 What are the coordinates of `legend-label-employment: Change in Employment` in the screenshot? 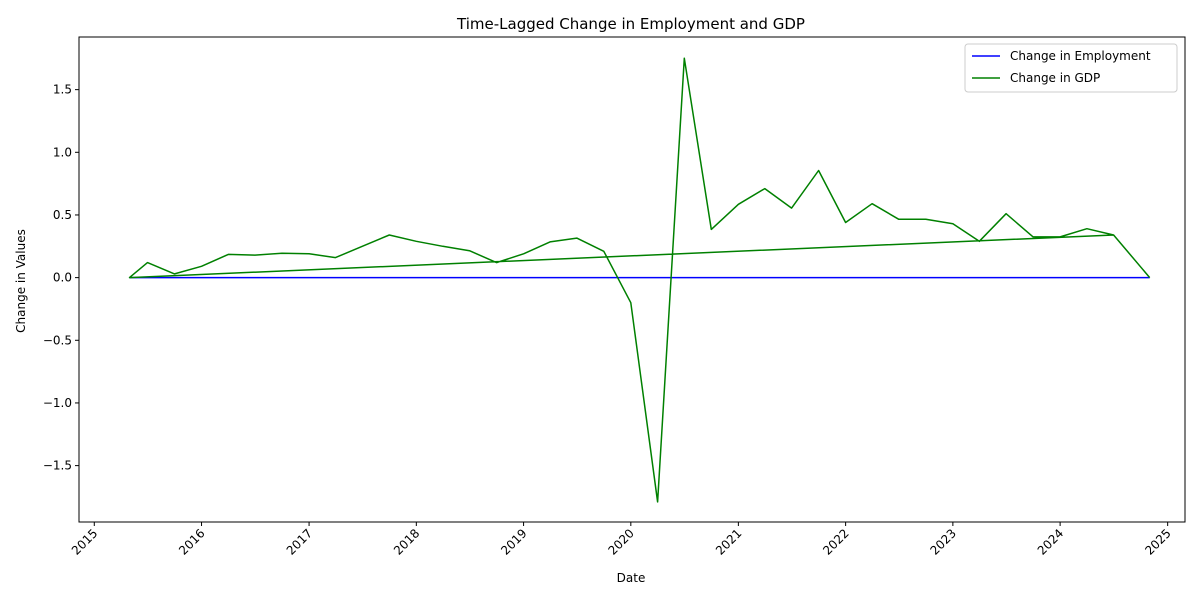 It's located at (1080, 56).